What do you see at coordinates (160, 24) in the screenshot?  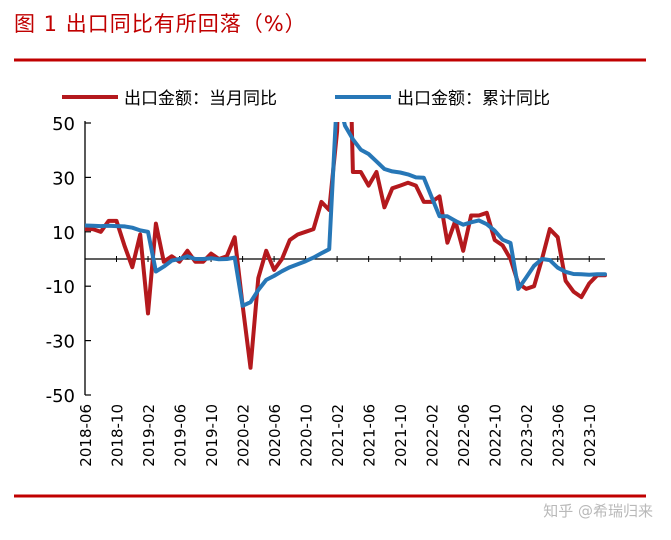 I see `figure-title: 图 1 出口同比有所回落（%）` at bounding box center [160, 24].